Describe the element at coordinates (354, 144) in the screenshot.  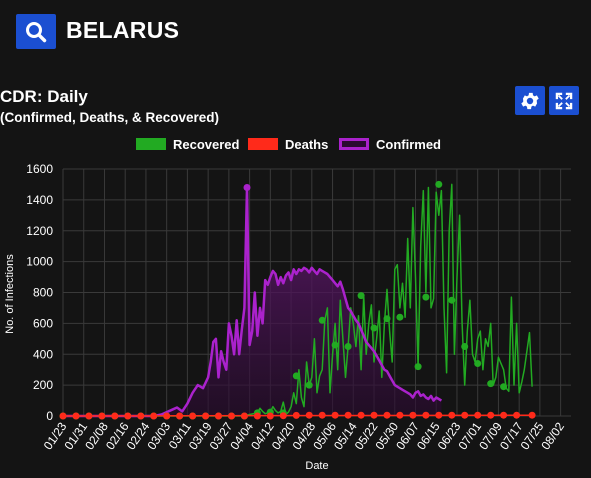
I see `legend-swatch-confirmed` at that location.